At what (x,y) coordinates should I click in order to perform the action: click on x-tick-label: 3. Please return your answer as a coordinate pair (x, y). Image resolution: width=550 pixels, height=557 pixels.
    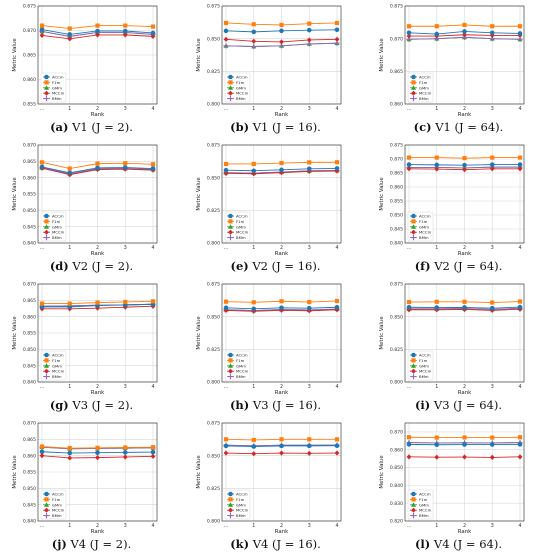
    Looking at the image, I should click on (125, 248).